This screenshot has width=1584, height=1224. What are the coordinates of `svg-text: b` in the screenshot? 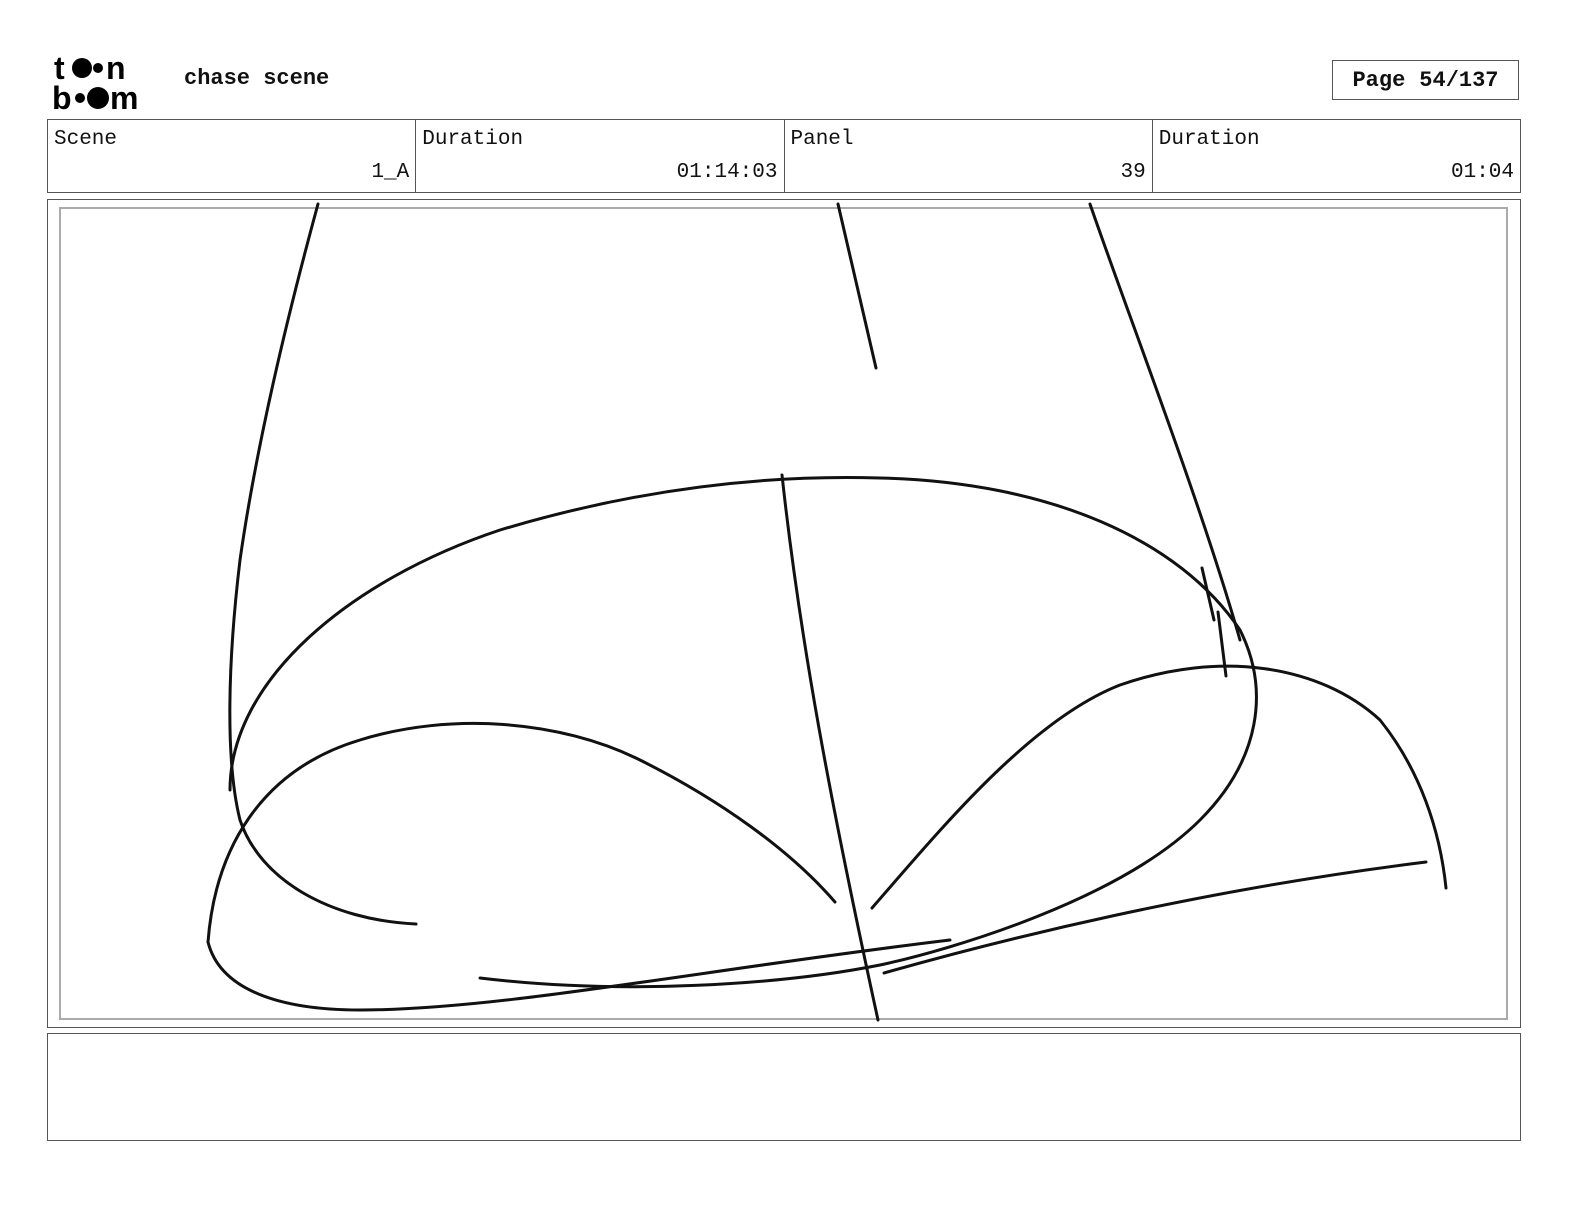 It's located at (62, 96).